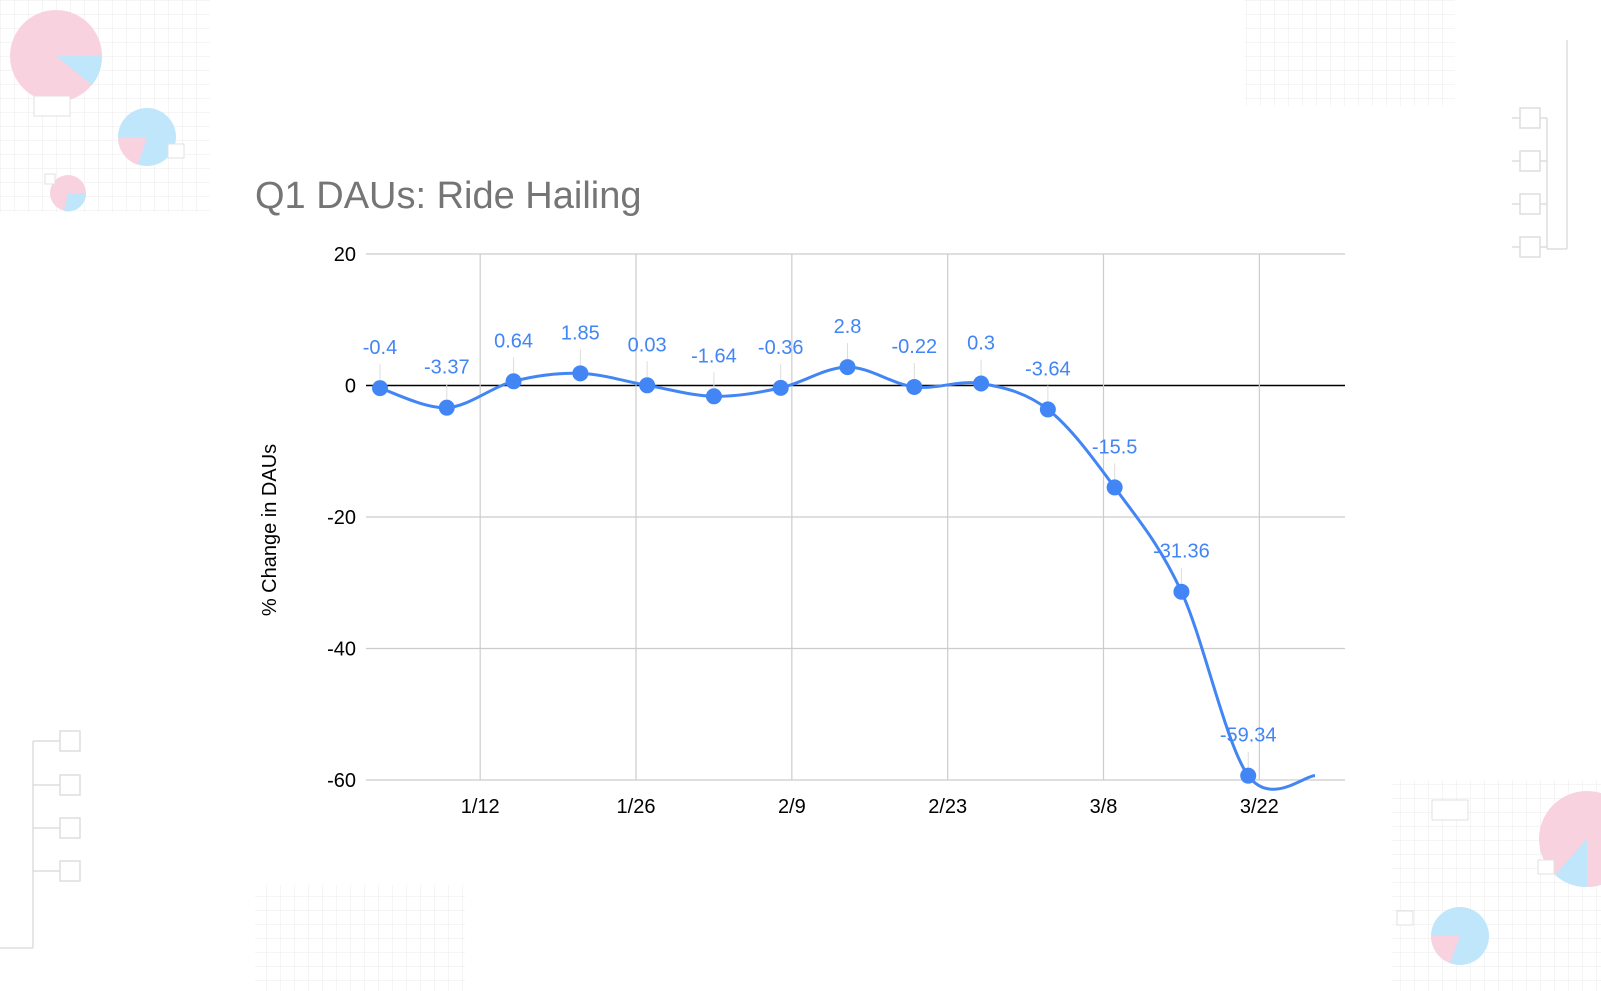  Describe the element at coordinates (647, 345) in the screenshot. I see `data-label: 0.03` at that location.